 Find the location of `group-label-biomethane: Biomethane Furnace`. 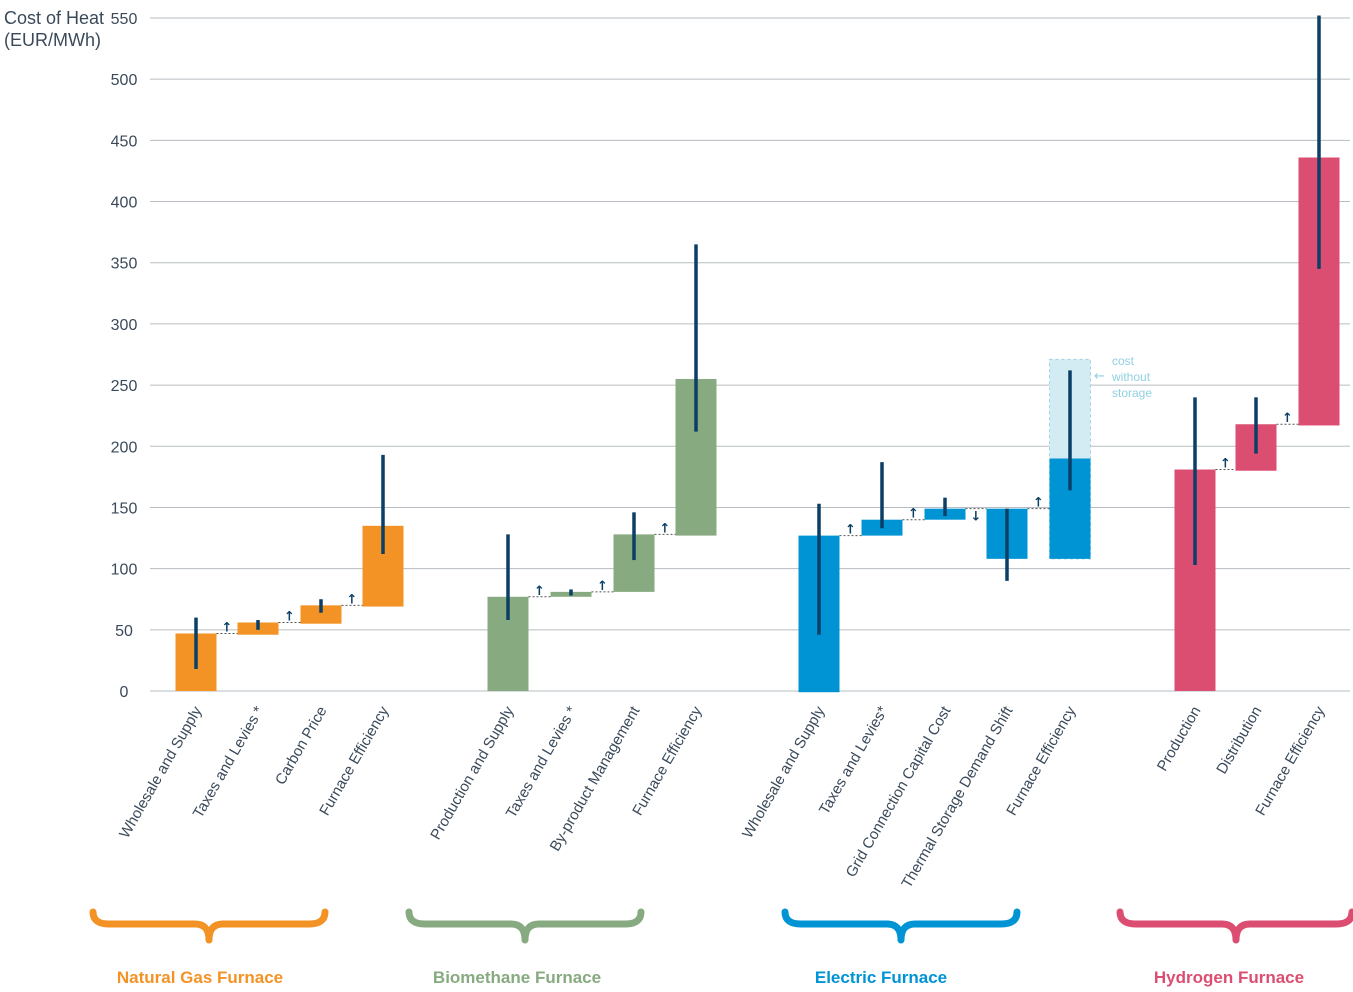

group-label-biomethane: Biomethane Furnace is located at coordinates (517, 977).